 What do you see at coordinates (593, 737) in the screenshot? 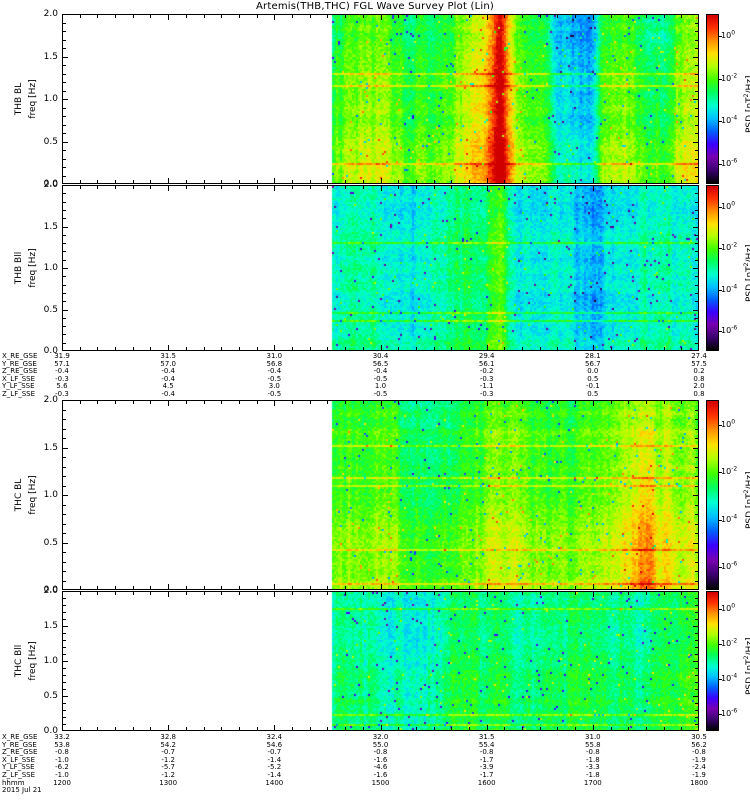
I see `ephemeris-value: 31.0` at bounding box center [593, 737].